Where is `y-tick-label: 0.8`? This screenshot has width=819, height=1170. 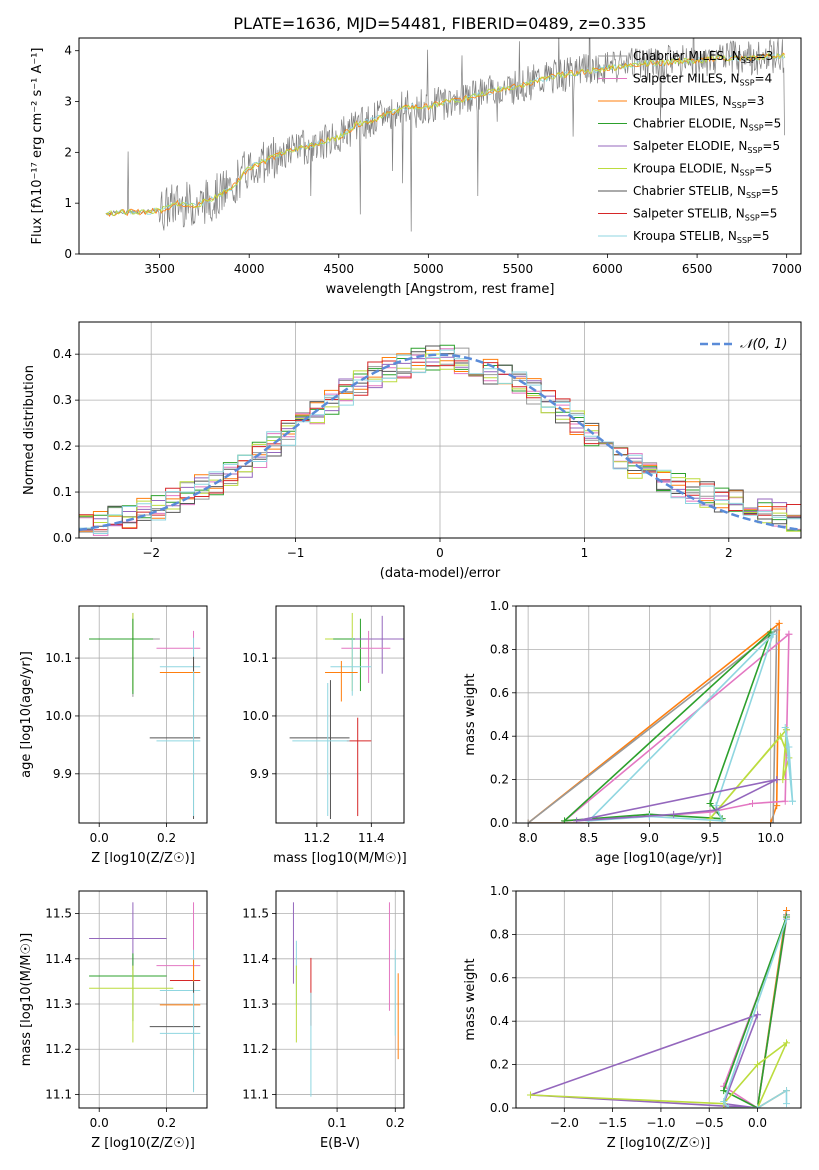 y-tick-label: 0.8 is located at coordinates (499, 934).